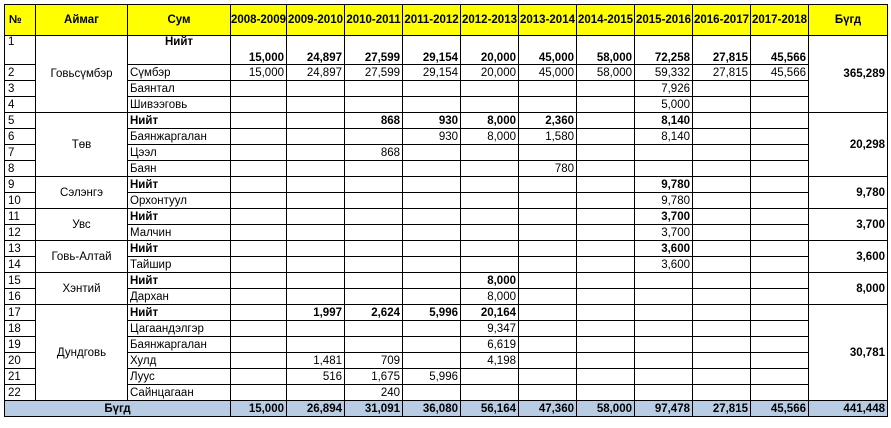 This screenshot has height=428, width=891. I want to click on value-cell: 27,815, so click(721, 72).